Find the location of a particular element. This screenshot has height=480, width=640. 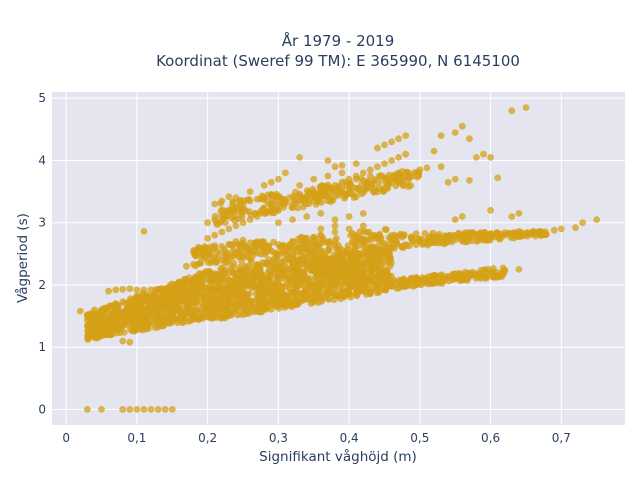

x-tick-label: 0,3 is located at coordinates (278, 438).